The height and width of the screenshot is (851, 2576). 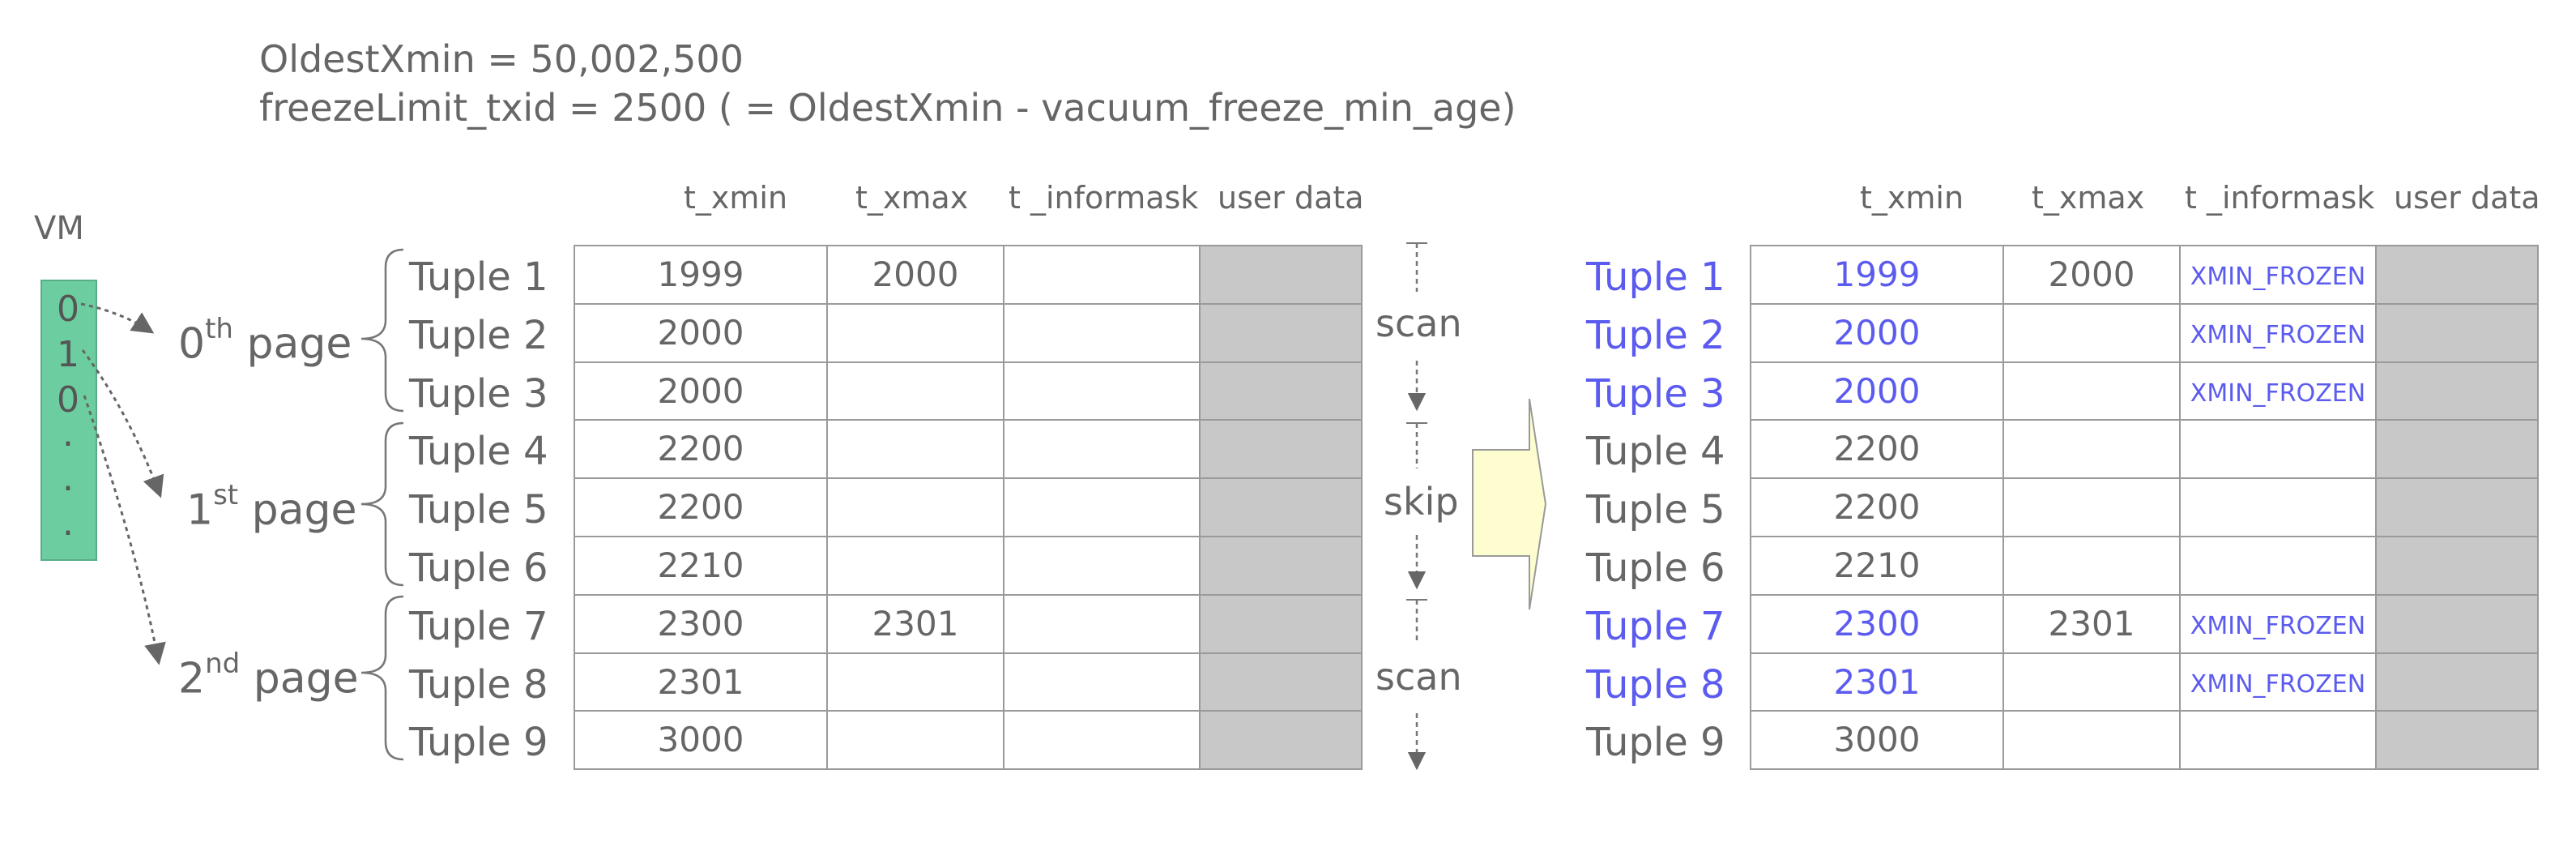 What do you see at coordinates (68, 354) in the screenshot?
I see `vm-bit-page-1: 1` at bounding box center [68, 354].